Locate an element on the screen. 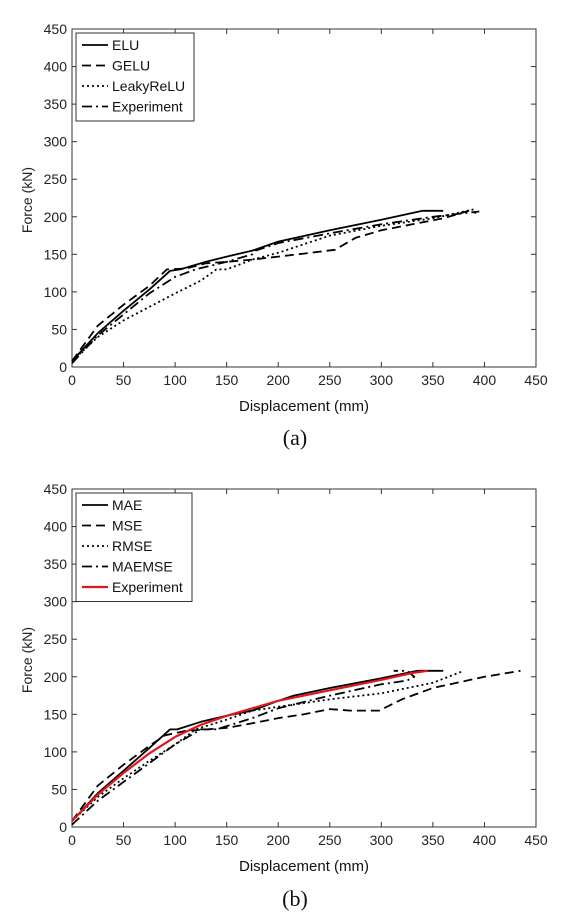 The height and width of the screenshot is (921, 568). legend-label: RMSE is located at coordinates (132, 546).